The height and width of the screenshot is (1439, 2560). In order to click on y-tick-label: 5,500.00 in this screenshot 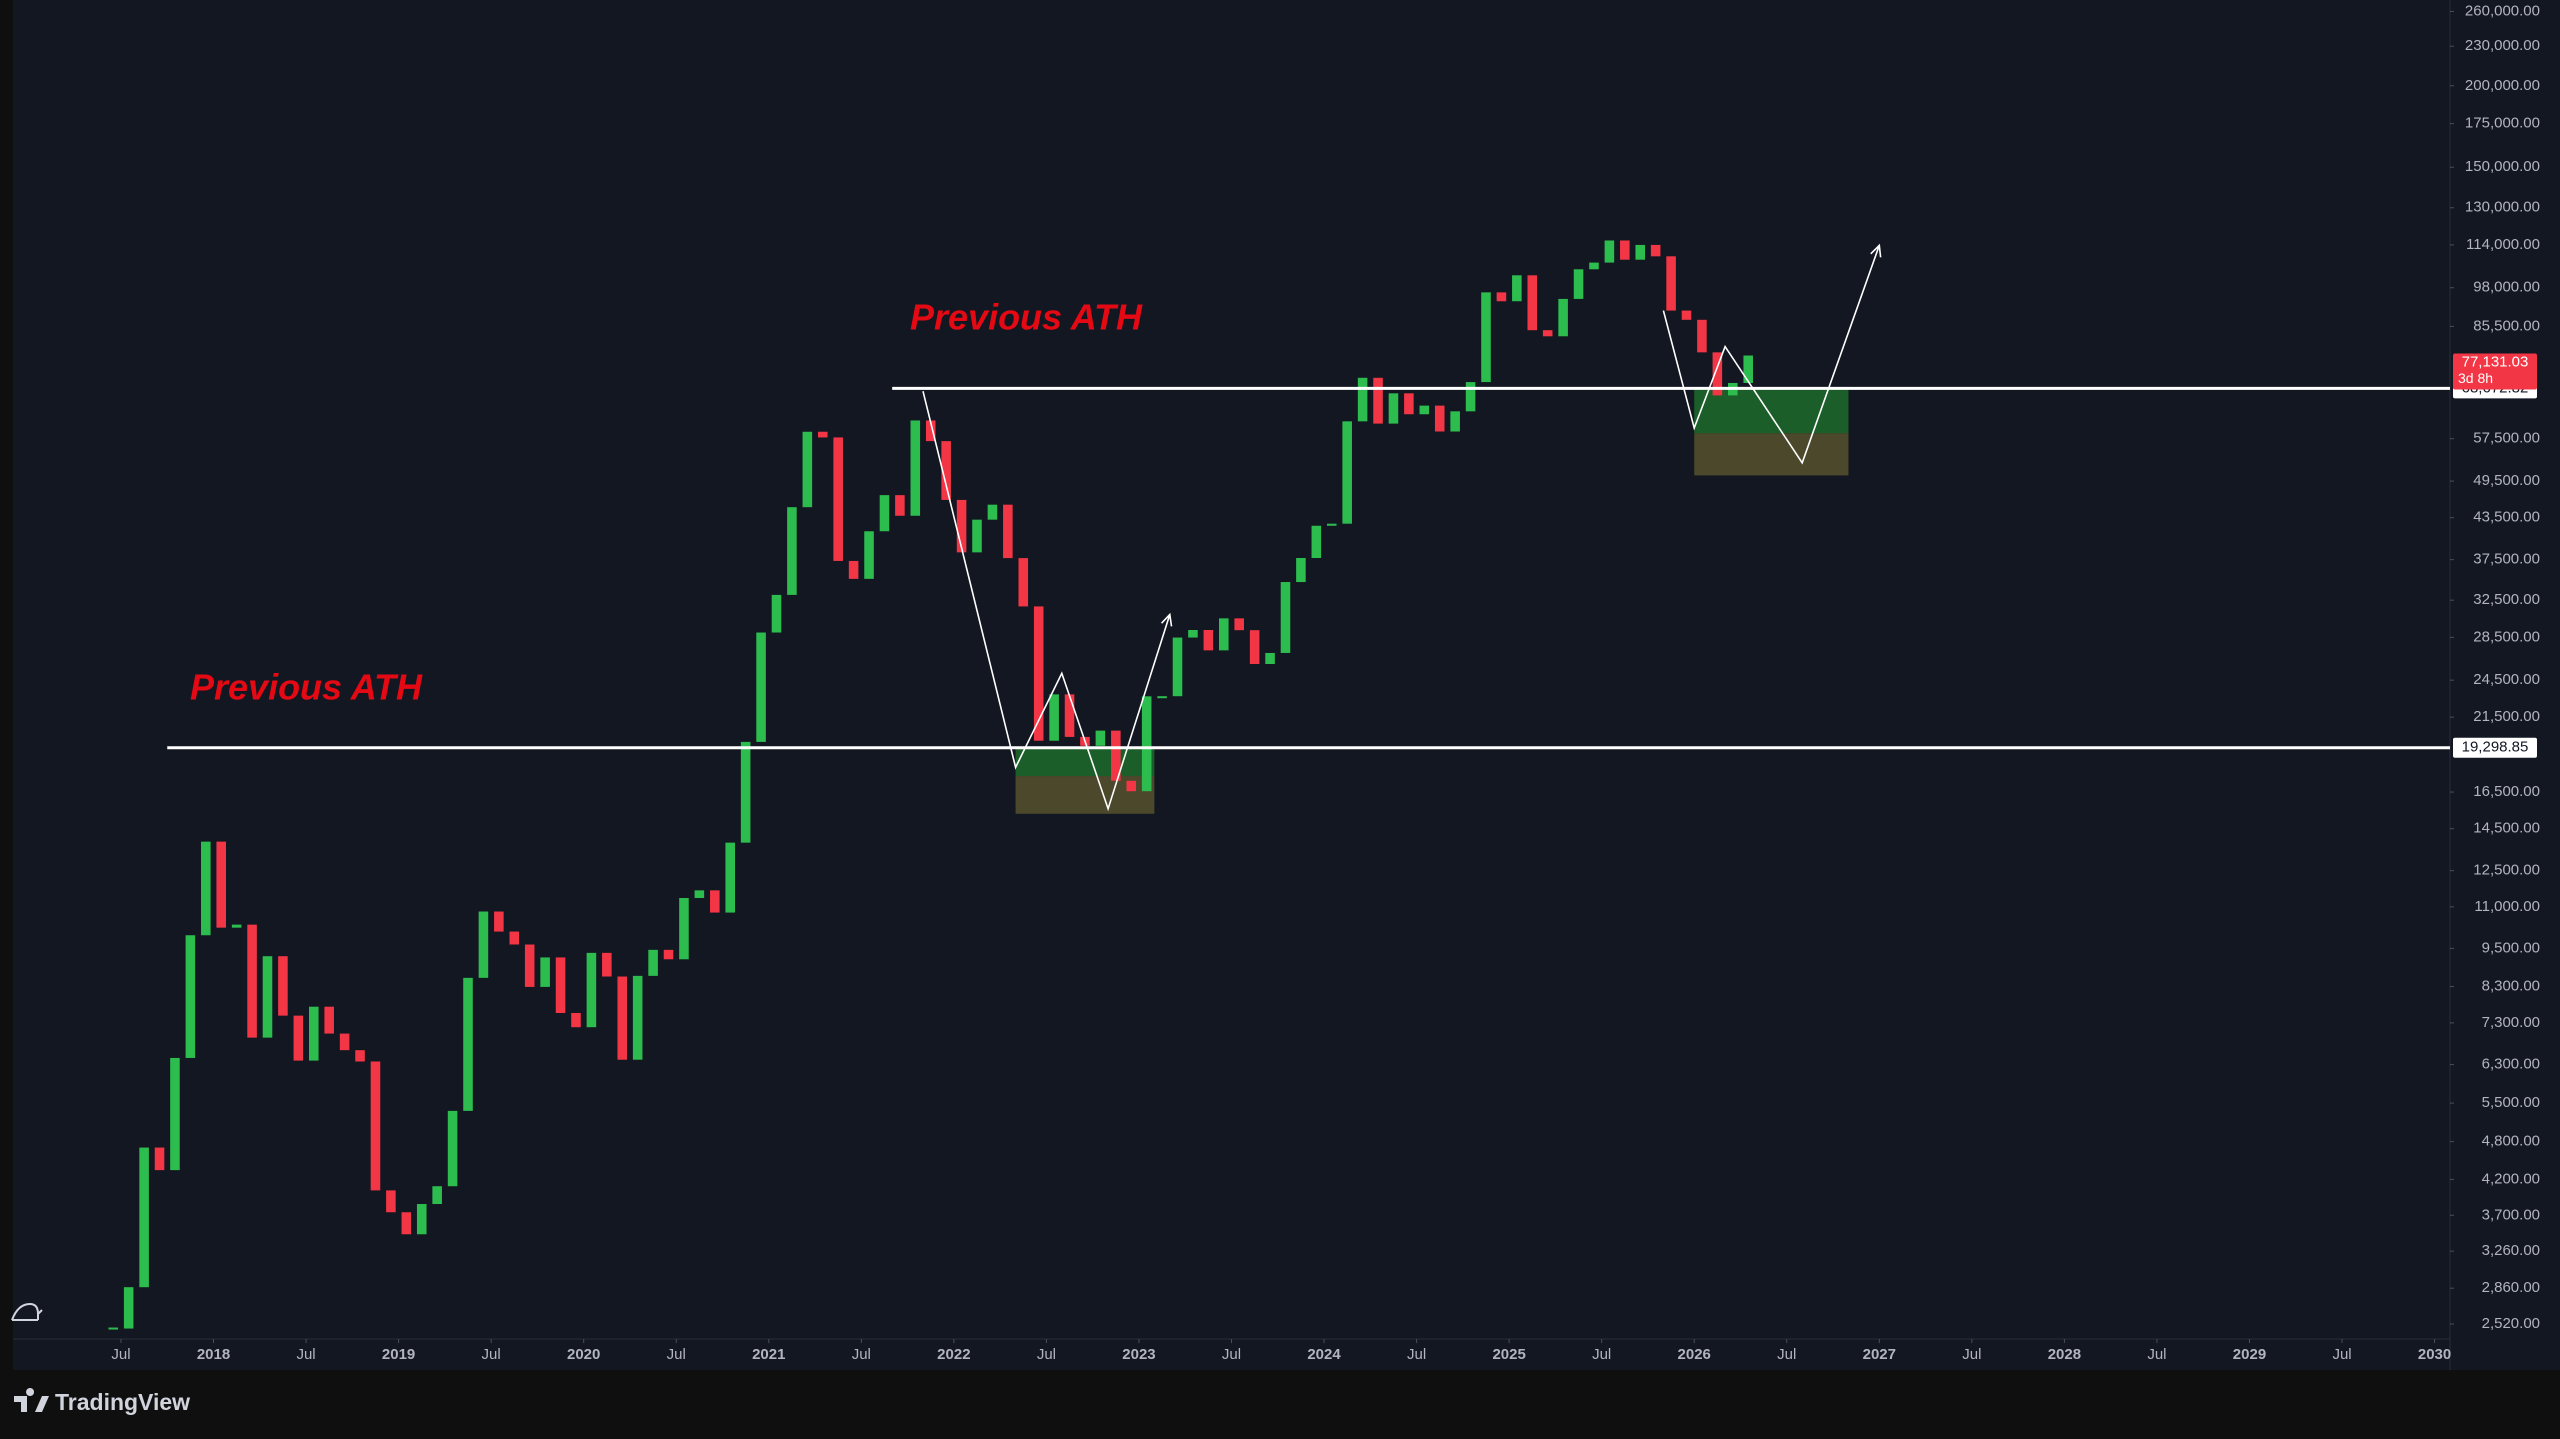, I will do `click(2511, 1102)`.